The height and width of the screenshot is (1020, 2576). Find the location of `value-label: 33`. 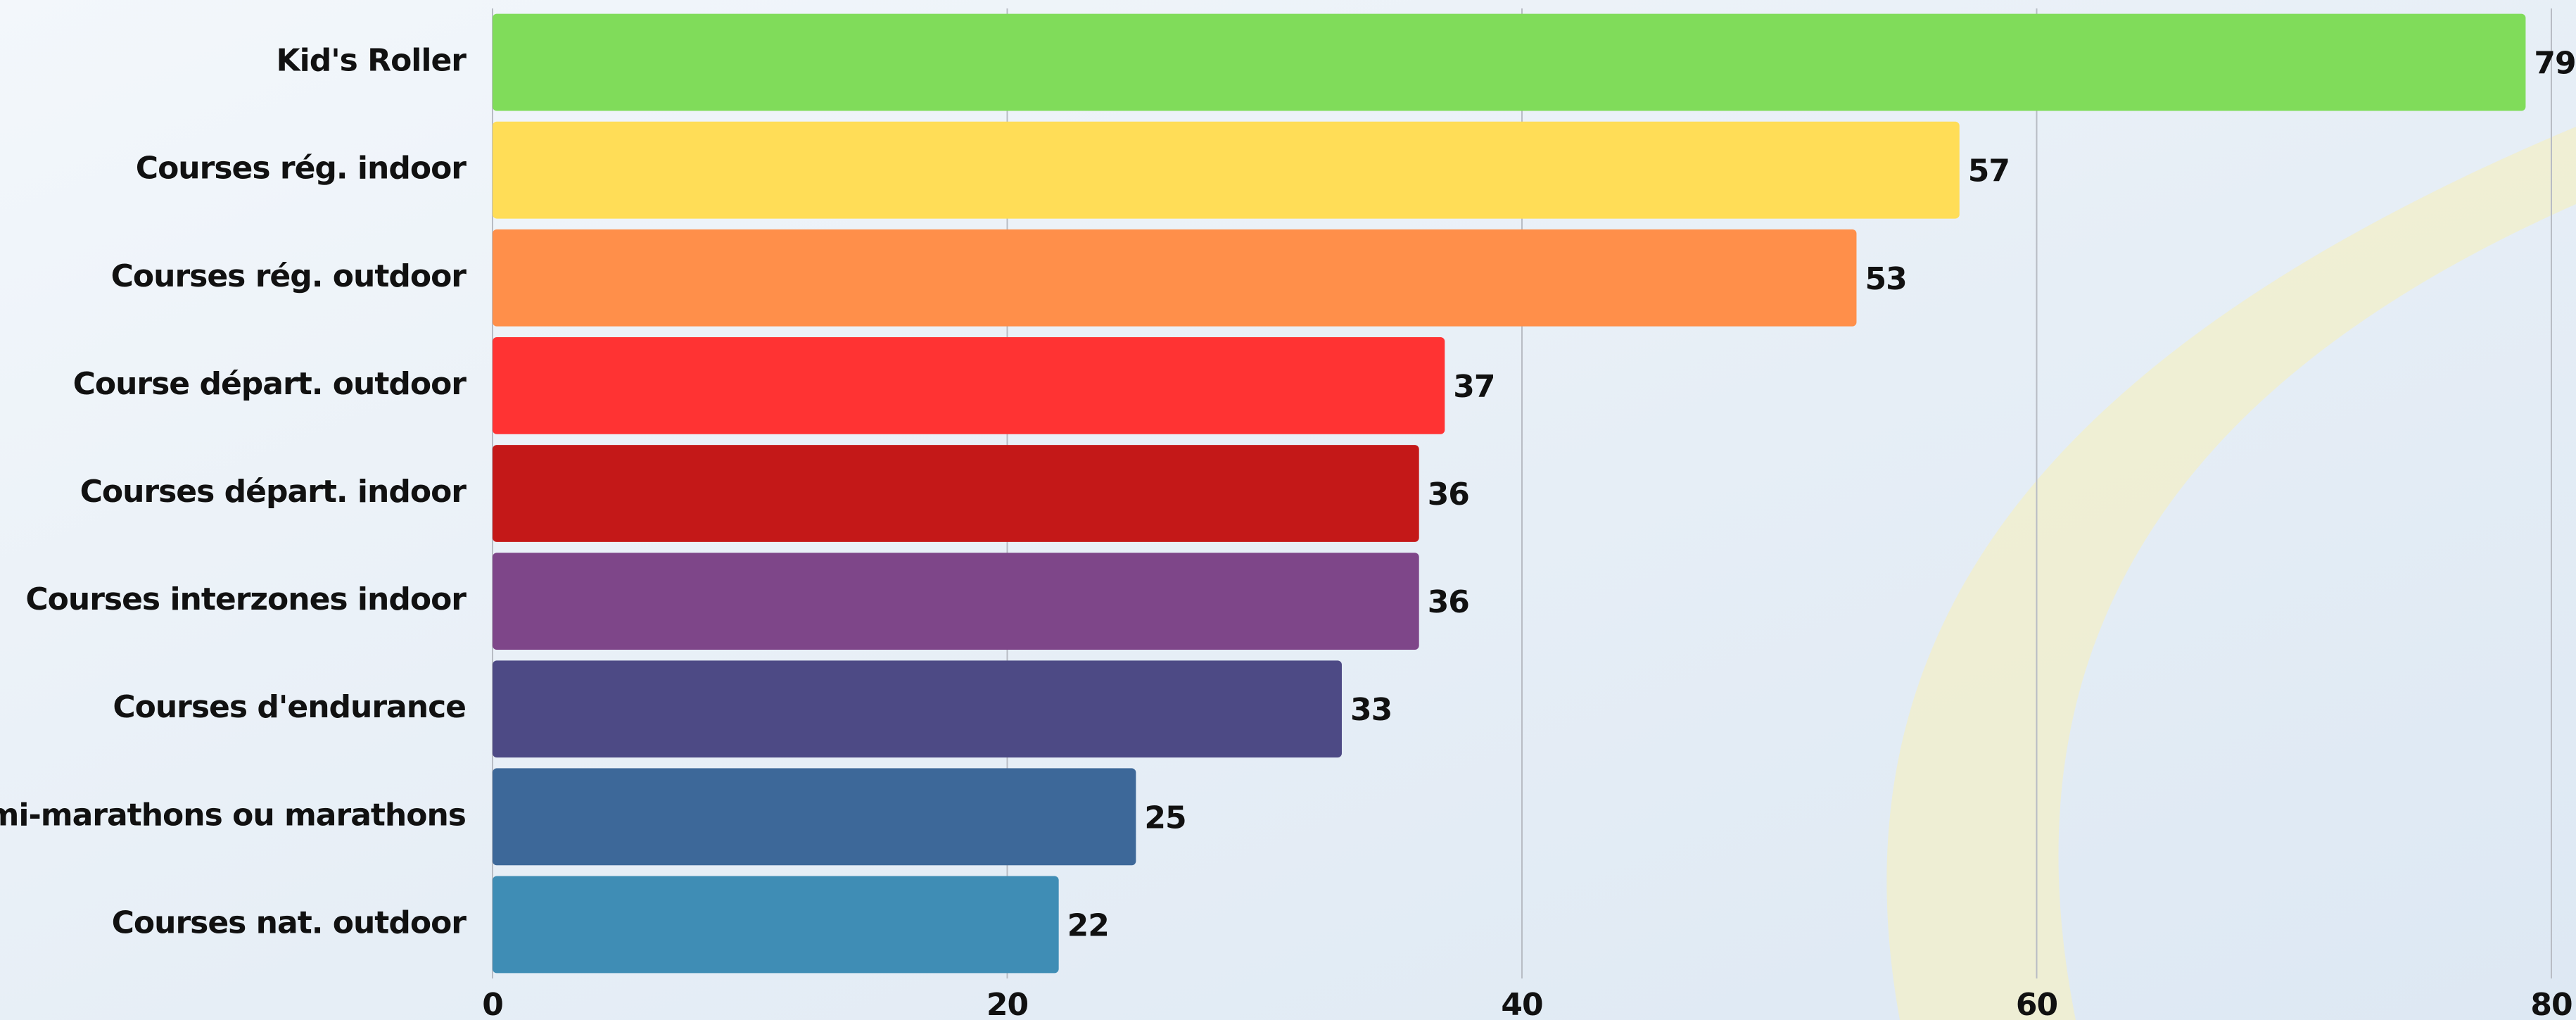

value-label: 33 is located at coordinates (1371, 710).